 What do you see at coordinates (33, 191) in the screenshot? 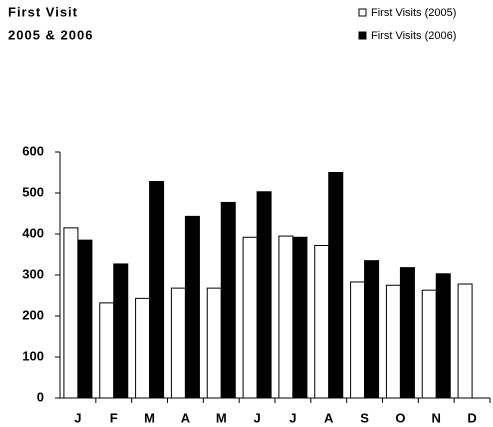
I see `y-tick-label: 500` at bounding box center [33, 191].